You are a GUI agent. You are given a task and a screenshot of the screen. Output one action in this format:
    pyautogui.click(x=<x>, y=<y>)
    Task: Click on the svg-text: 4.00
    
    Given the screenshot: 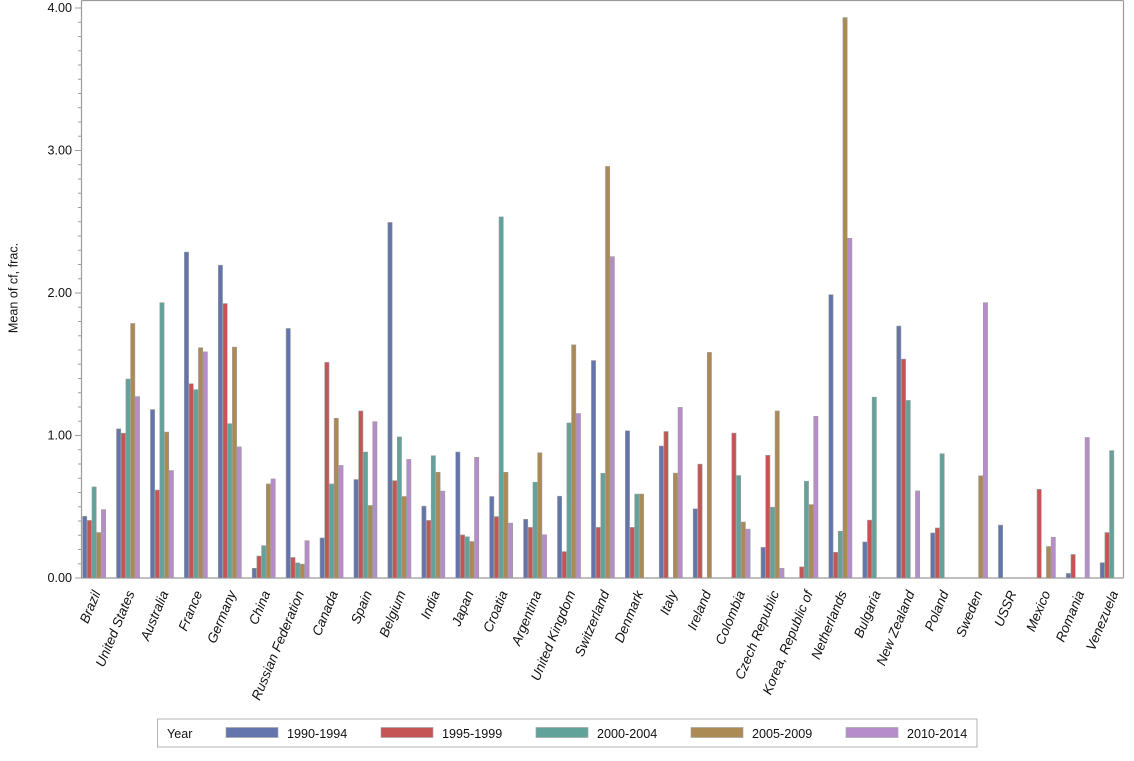 What is the action you would take?
    pyautogui.click(x=59, y=8)
    